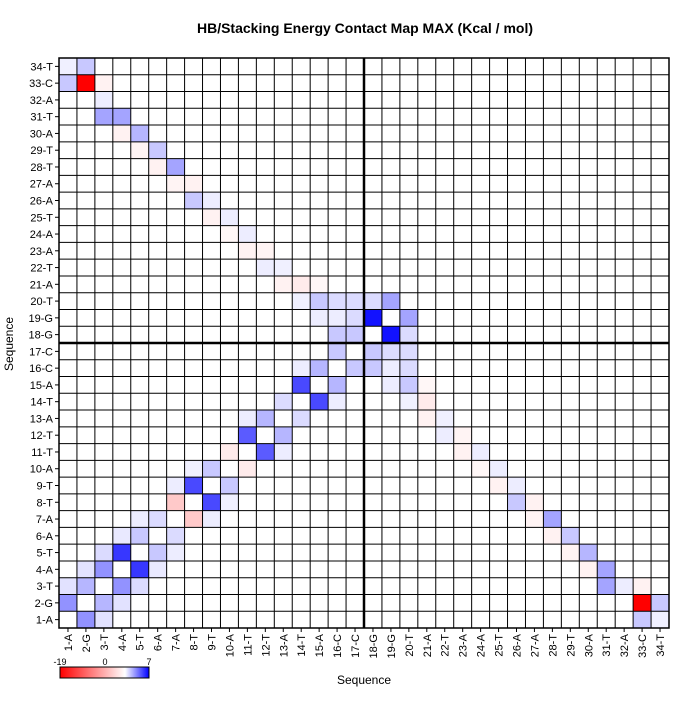  I want to click on x-tick-label: 29-T, so click(571, 645).